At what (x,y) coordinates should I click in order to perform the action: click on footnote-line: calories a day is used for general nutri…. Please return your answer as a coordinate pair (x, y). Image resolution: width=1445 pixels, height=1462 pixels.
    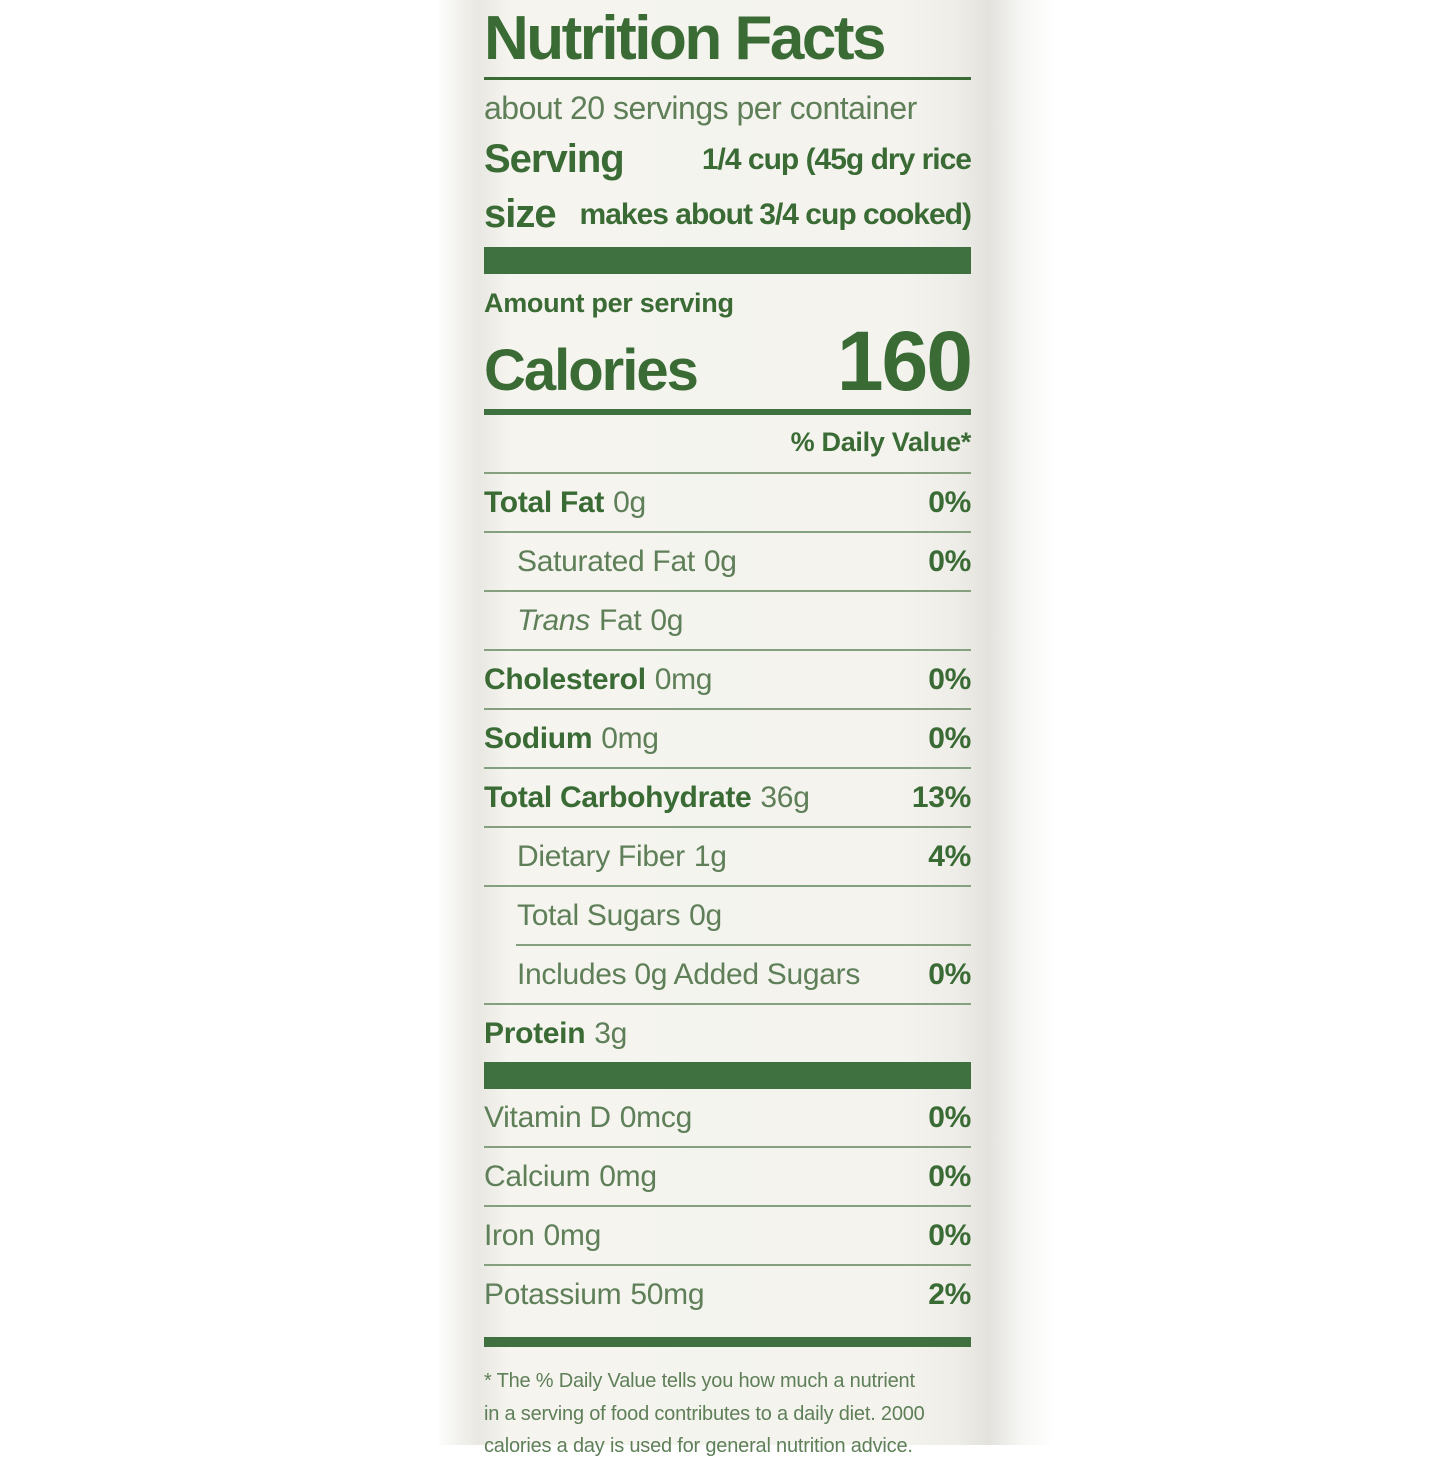
    Looking at the image, I should click on (698, 1445).